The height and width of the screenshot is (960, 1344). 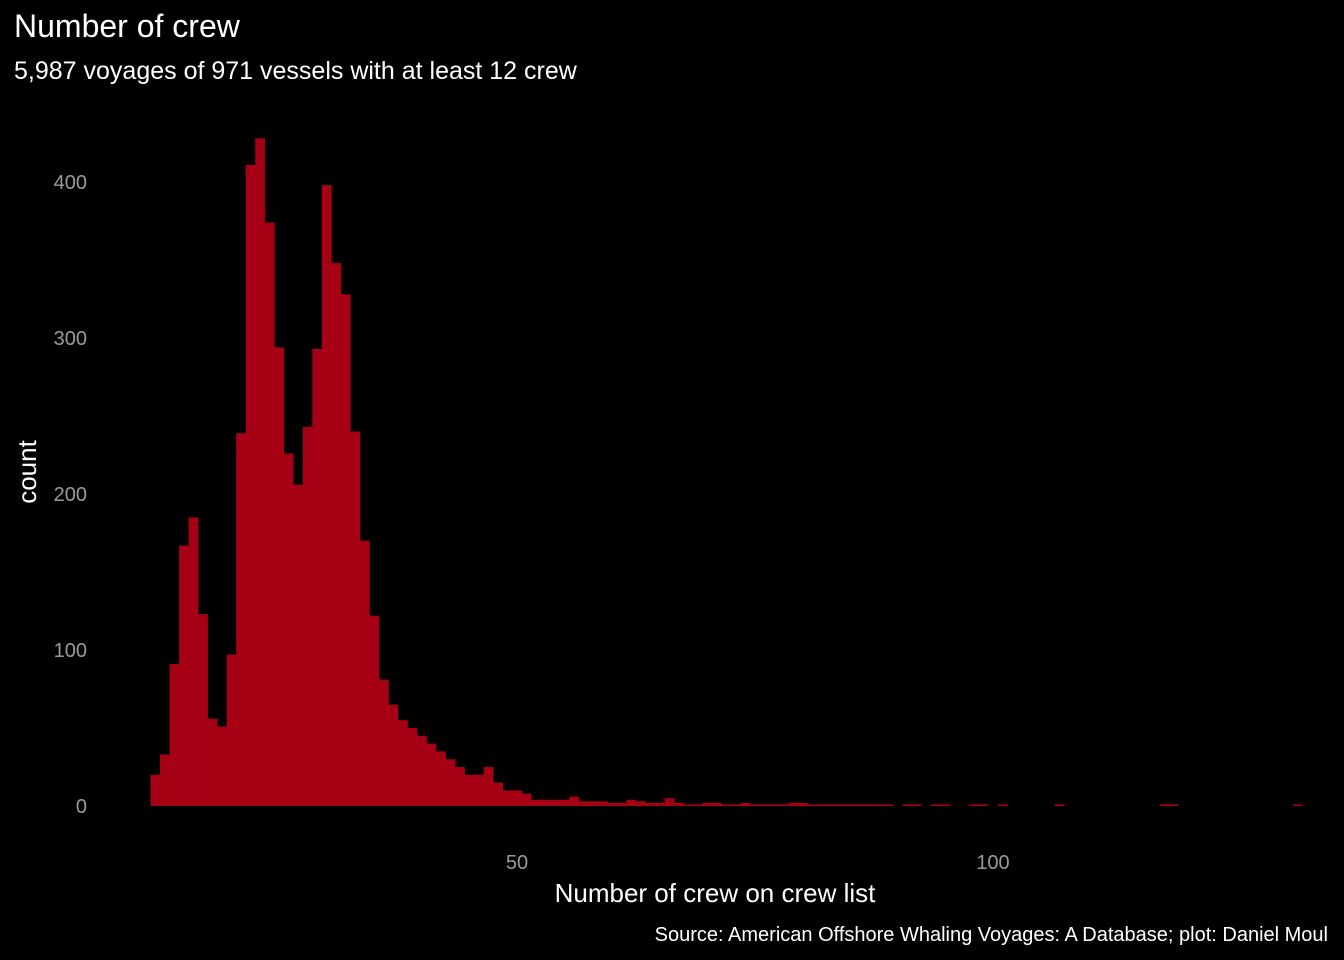 What do you see at coordinates (992, 863) in the screenshot?
I see `x-tick-label: 100` at bounding box center [992, 863].